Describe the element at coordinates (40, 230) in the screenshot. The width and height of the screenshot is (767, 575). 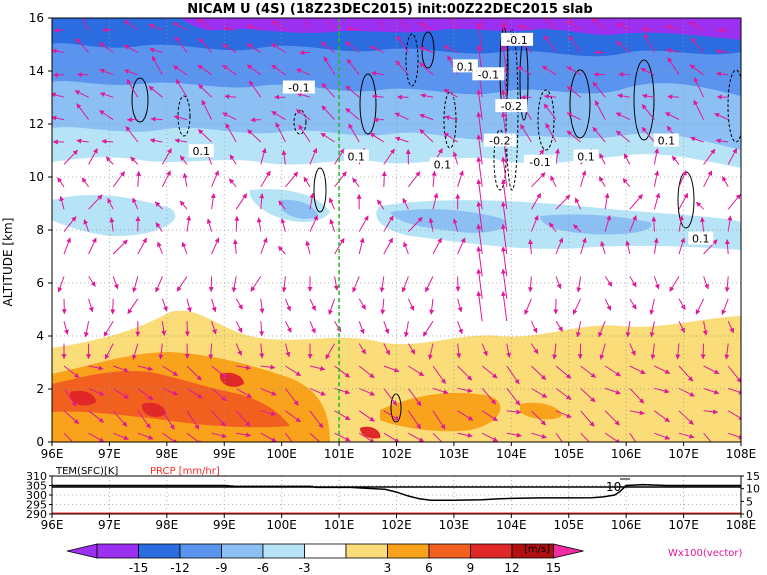
I see `y-axis-ticks: 0 2 4 6 8 10 12 14 16` at that location.